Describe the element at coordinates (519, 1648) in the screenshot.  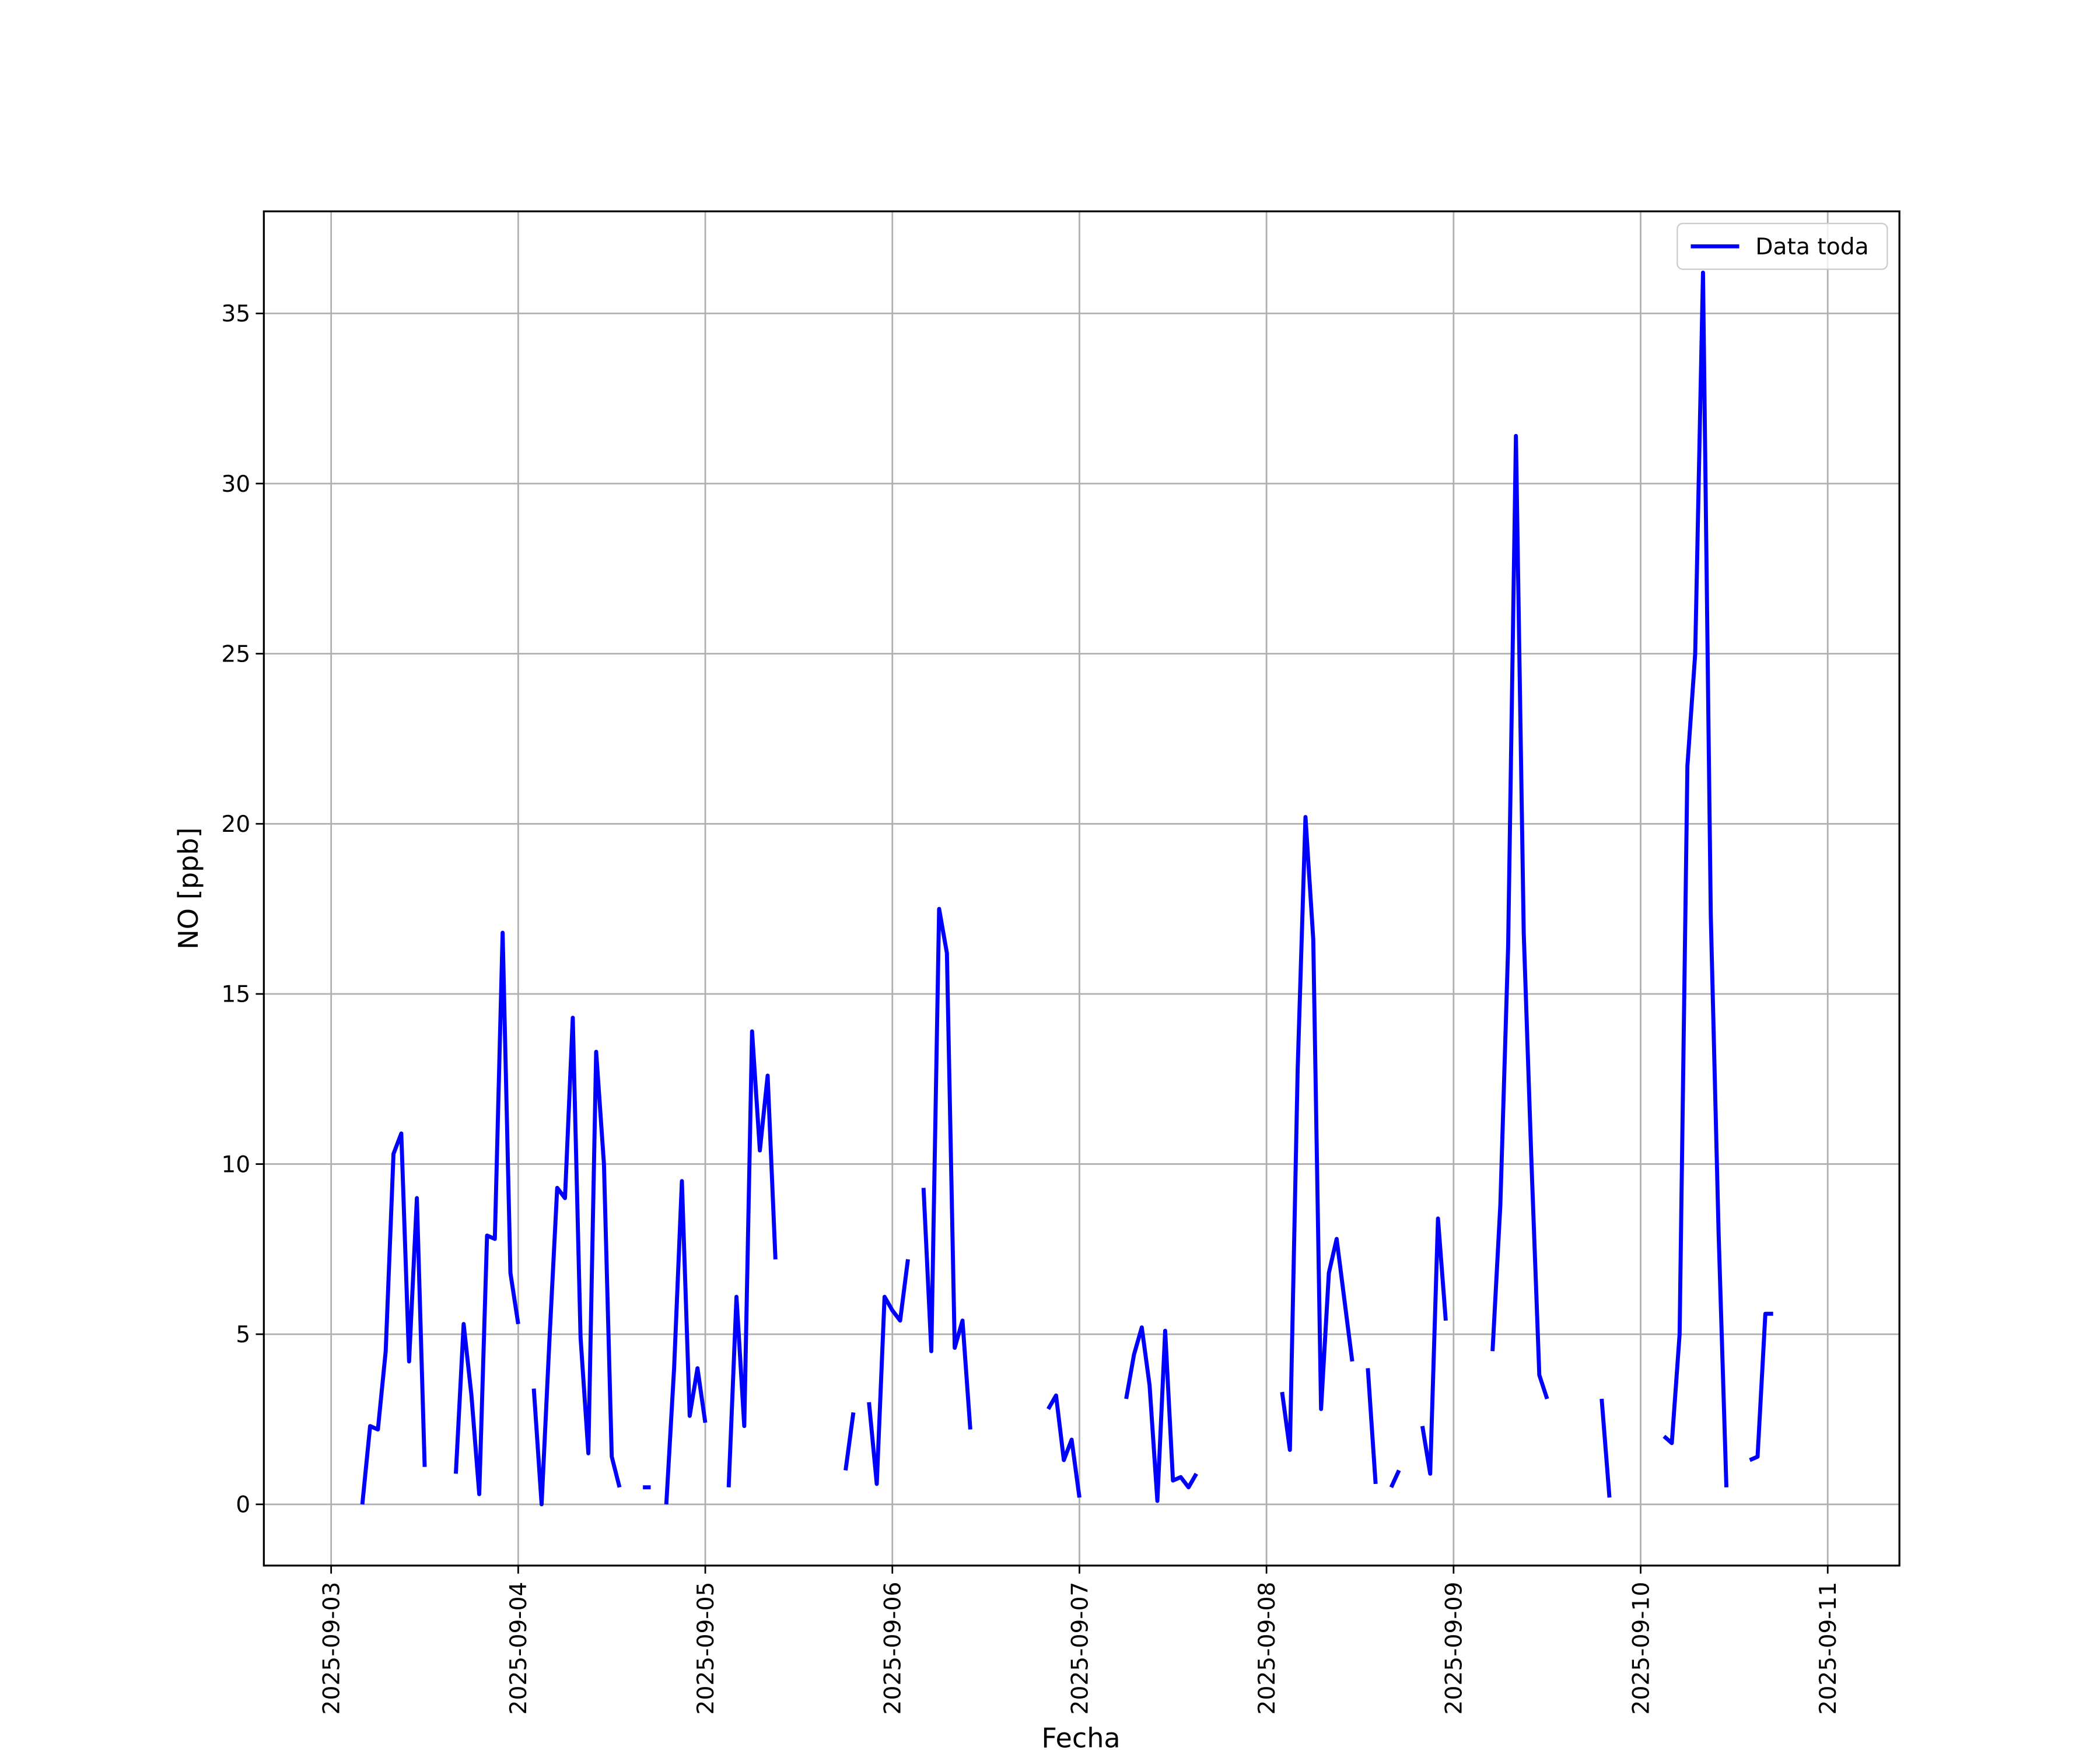
I see `x-tick-label: 2025-09-04` at that location.